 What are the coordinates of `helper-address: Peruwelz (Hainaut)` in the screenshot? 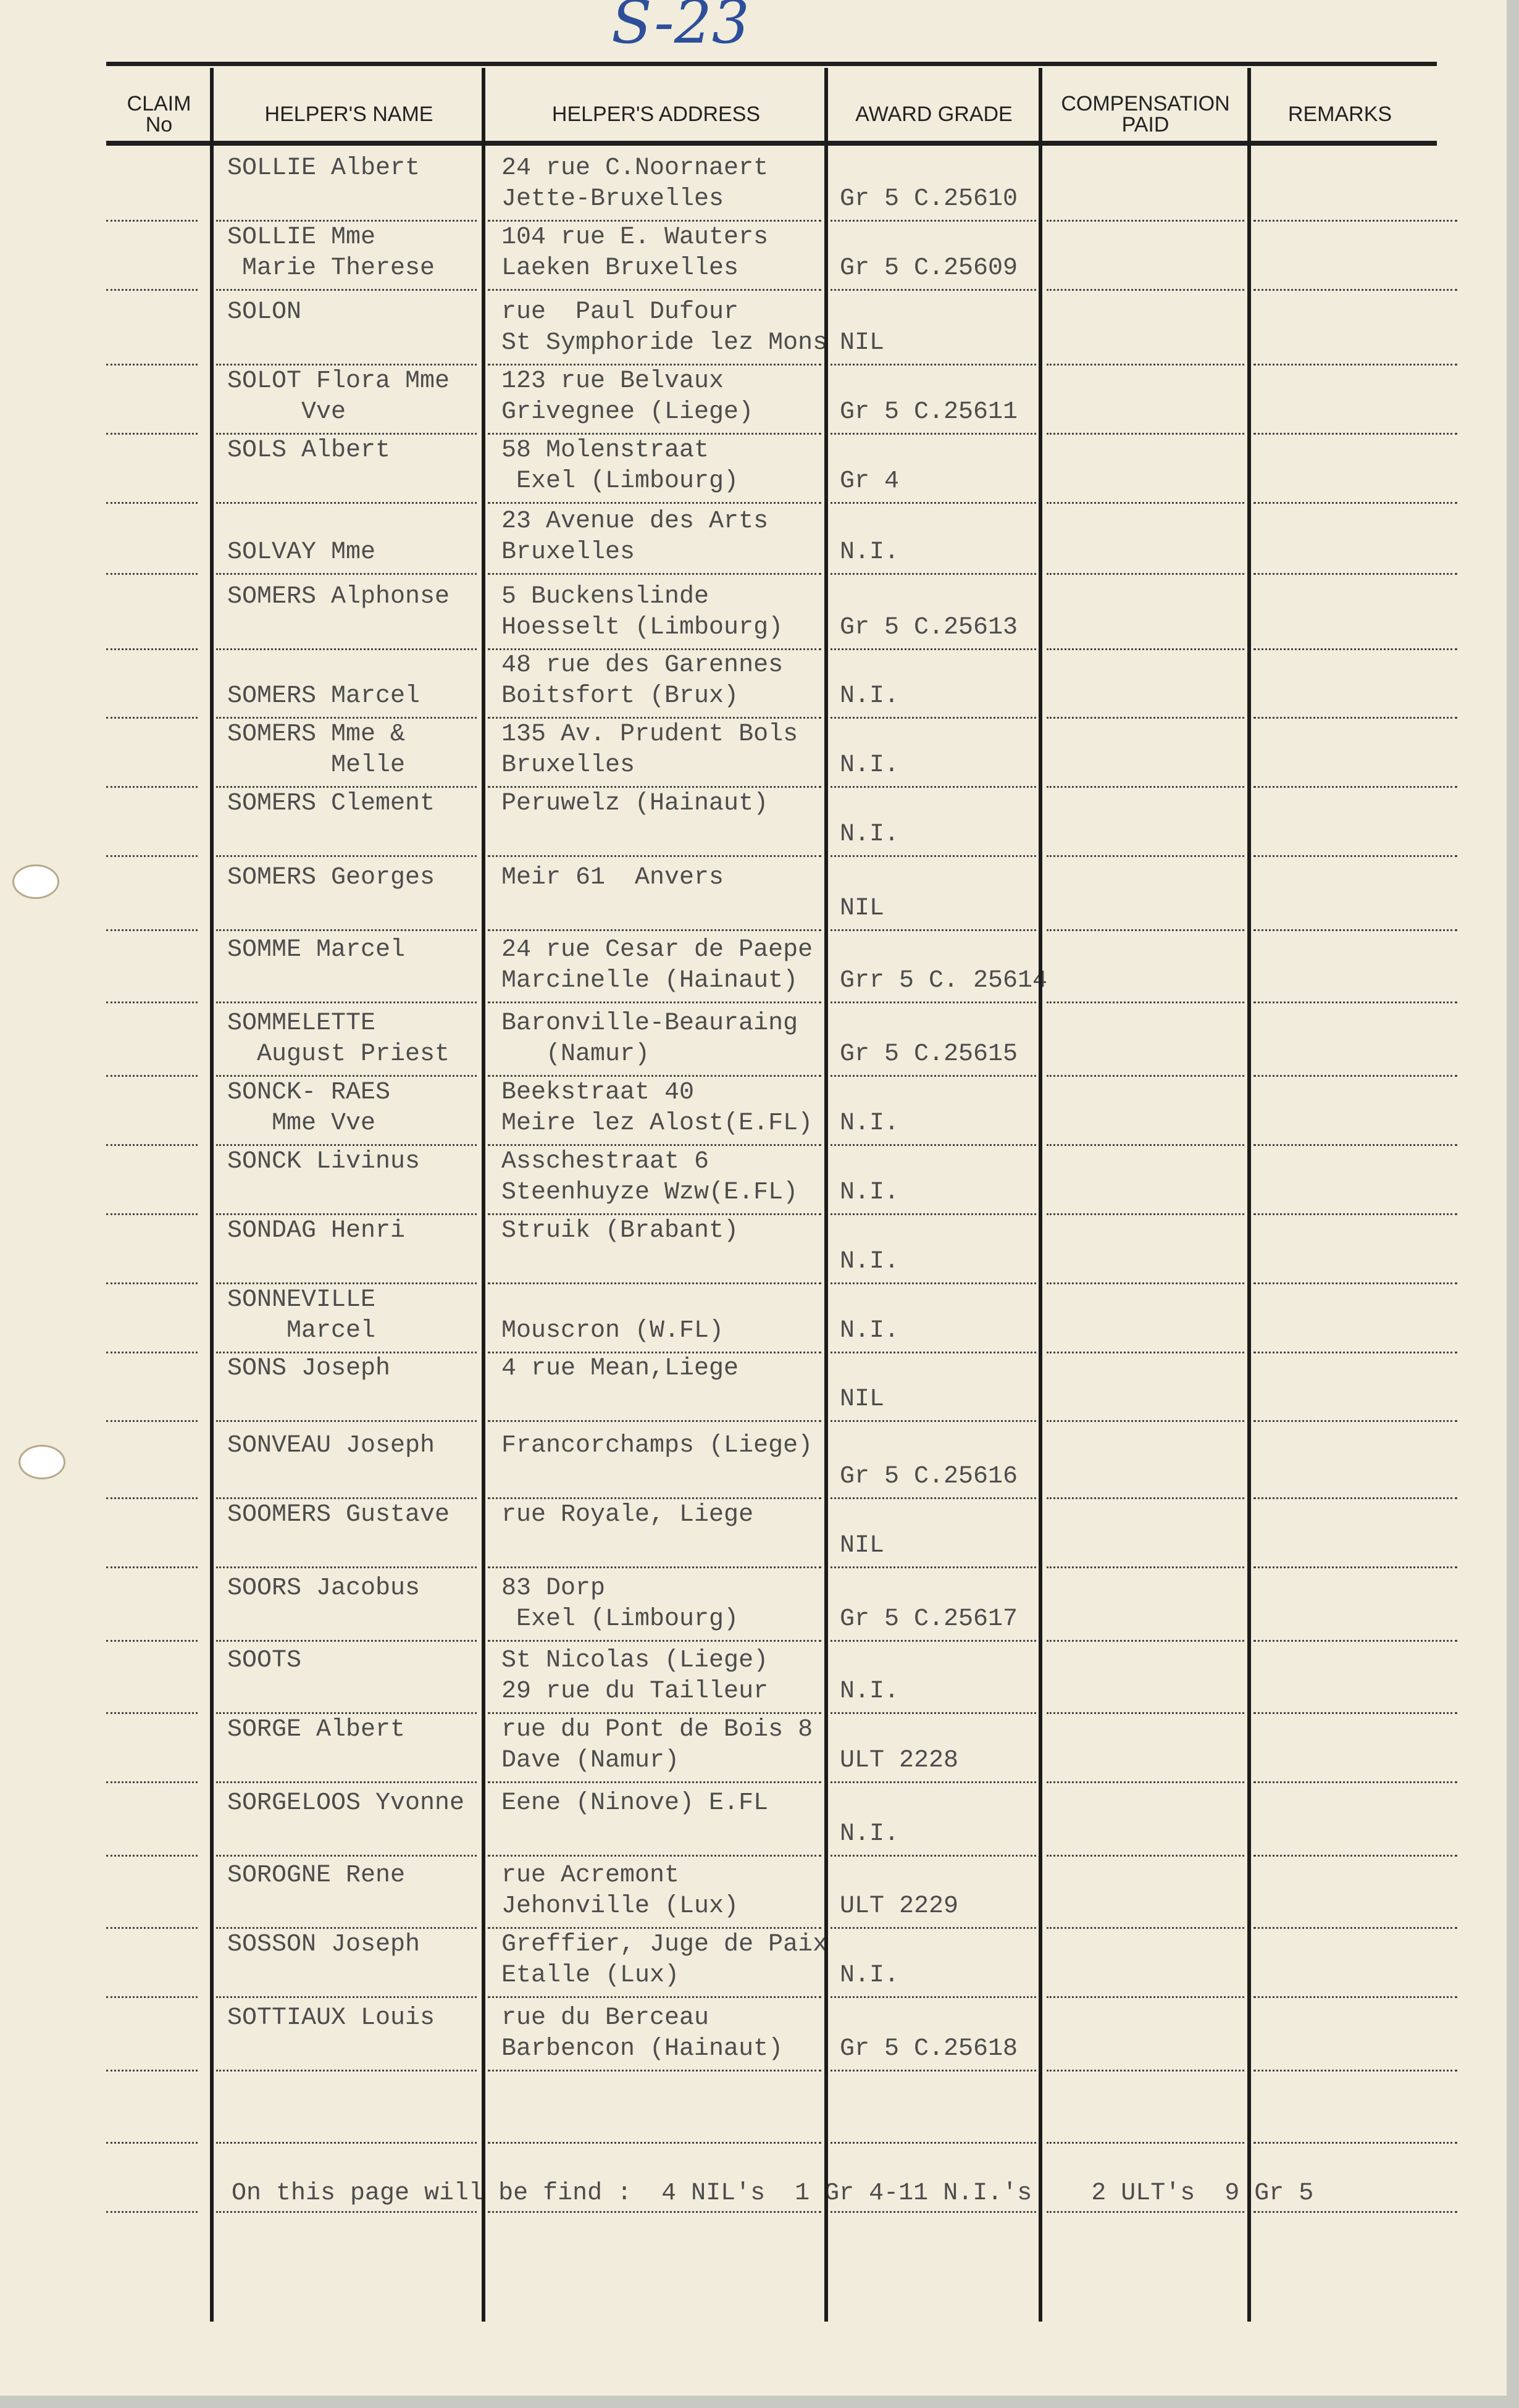 It's located at (635, 803).